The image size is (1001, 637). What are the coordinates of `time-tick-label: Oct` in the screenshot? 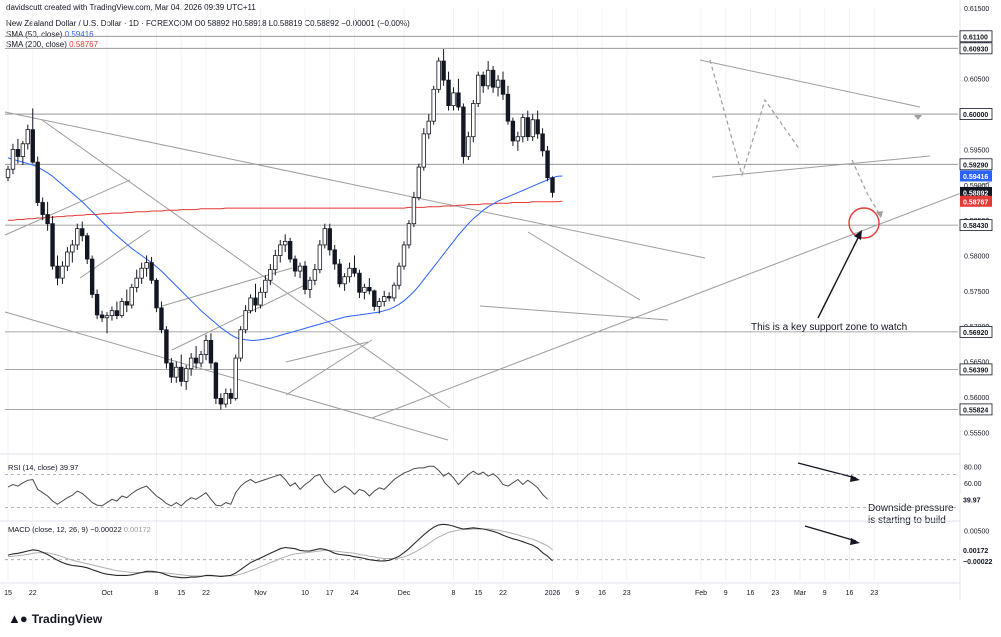 It's located at (107, 593).